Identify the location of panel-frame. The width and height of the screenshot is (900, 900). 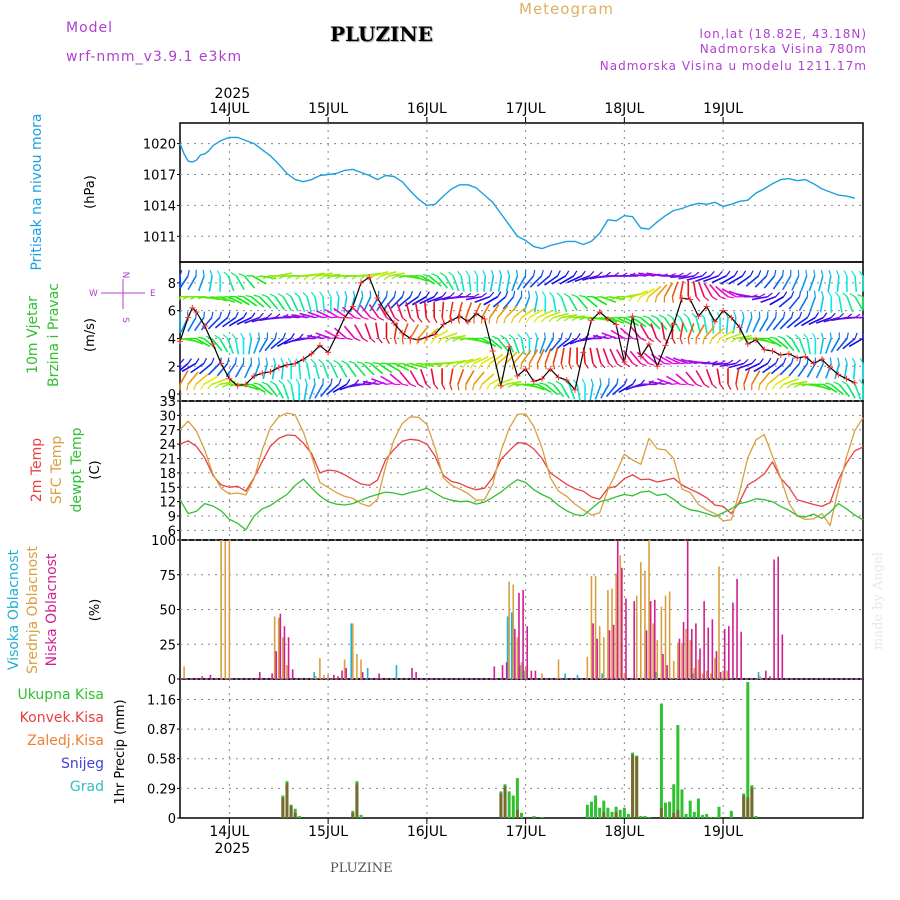
(521, 192).